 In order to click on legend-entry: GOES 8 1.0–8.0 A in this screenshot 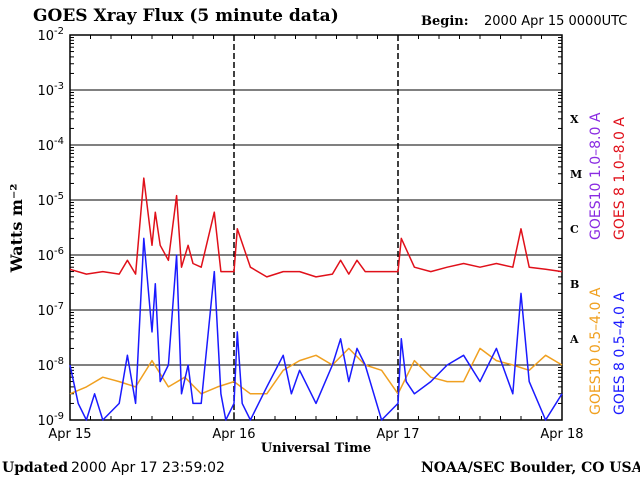, I will do `click(620, 178)`.